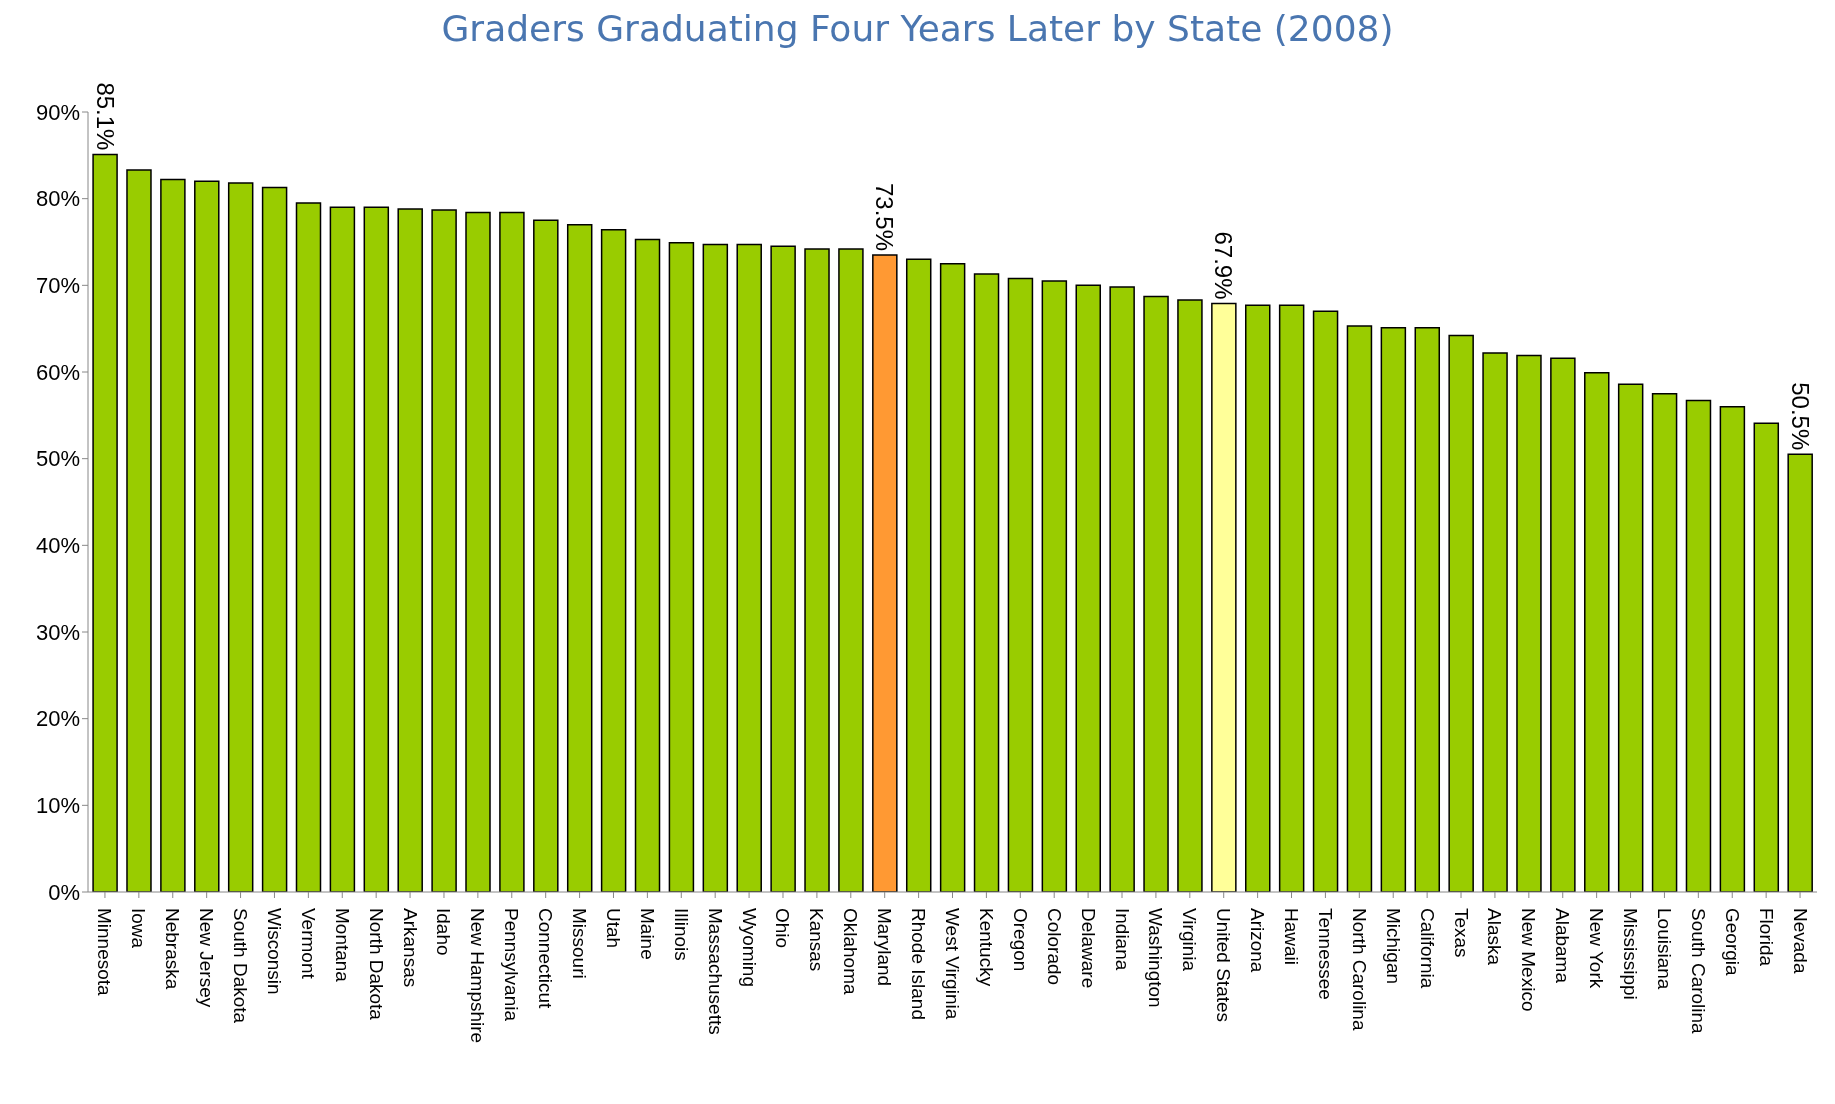  I want to click on data-label: 50.5%, so click(1800, 416).